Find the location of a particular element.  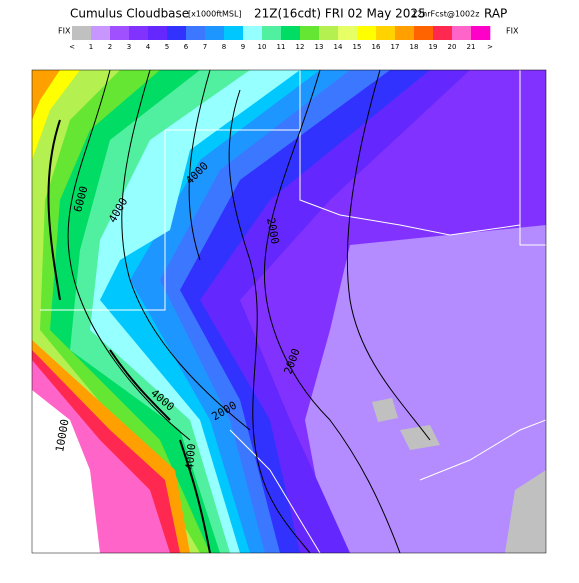

colorbar-label: 13 is located at coordinates (319, 47).